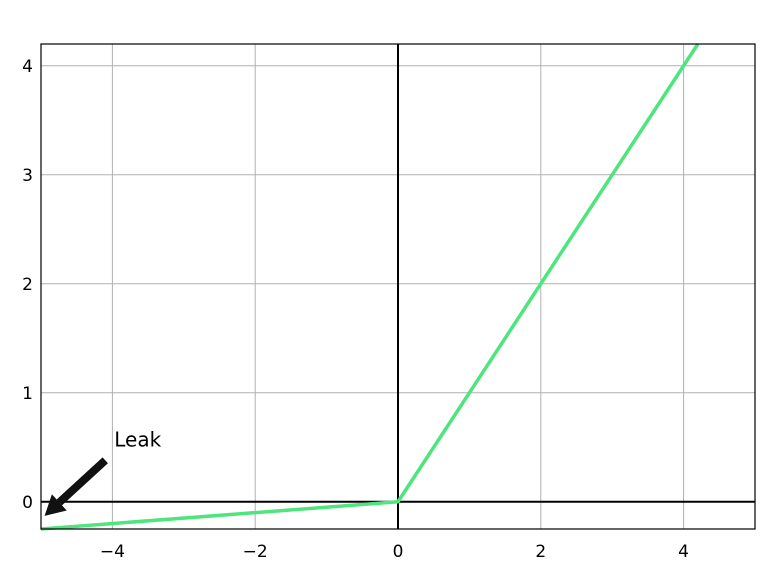  I want to click on x-tick-label: 2, so click(540, 552).